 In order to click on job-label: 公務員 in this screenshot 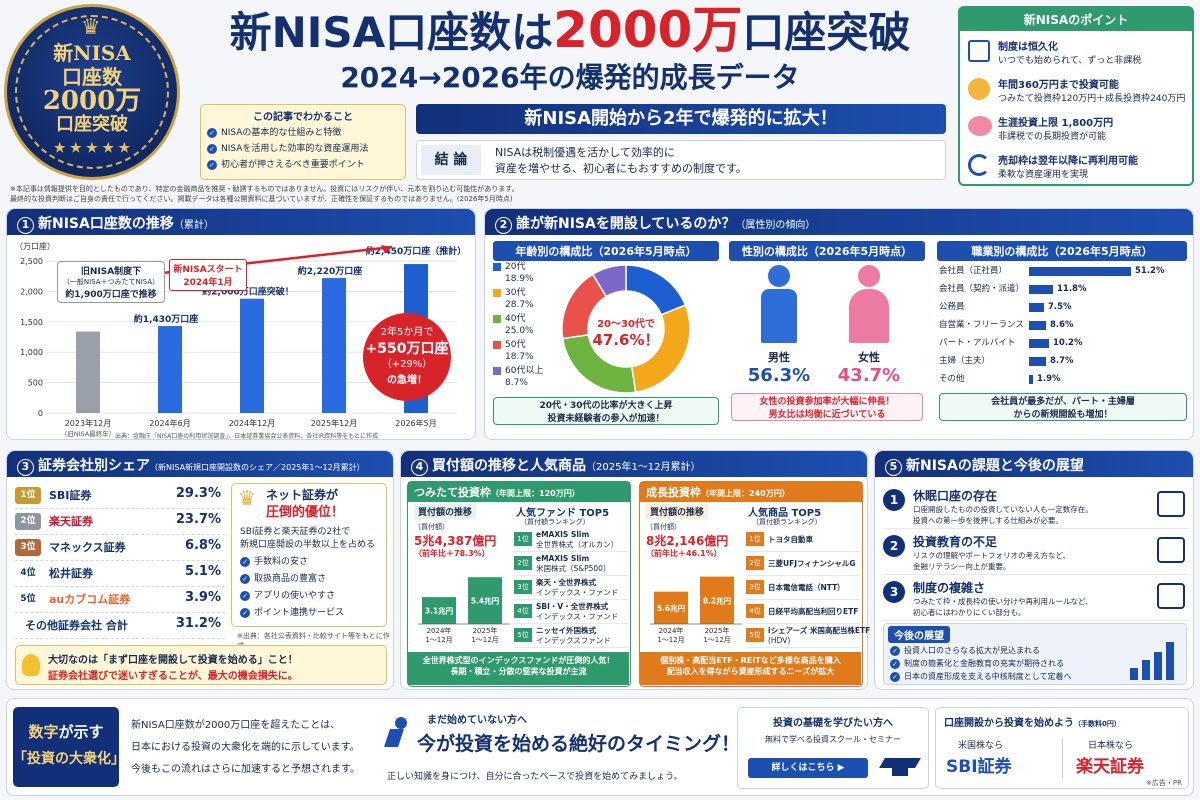, I will do `click(952, 307)`.